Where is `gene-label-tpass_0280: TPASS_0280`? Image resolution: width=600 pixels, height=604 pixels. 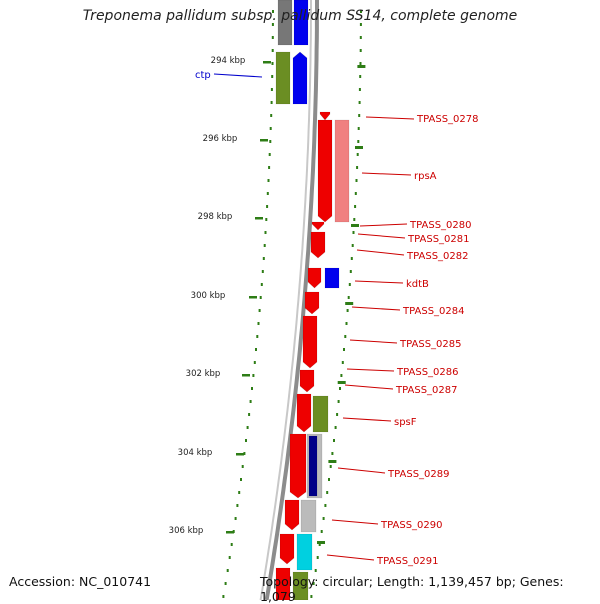
gene-label-tpass_0280: TPASS_0280 is located at coordinates (440, 225).